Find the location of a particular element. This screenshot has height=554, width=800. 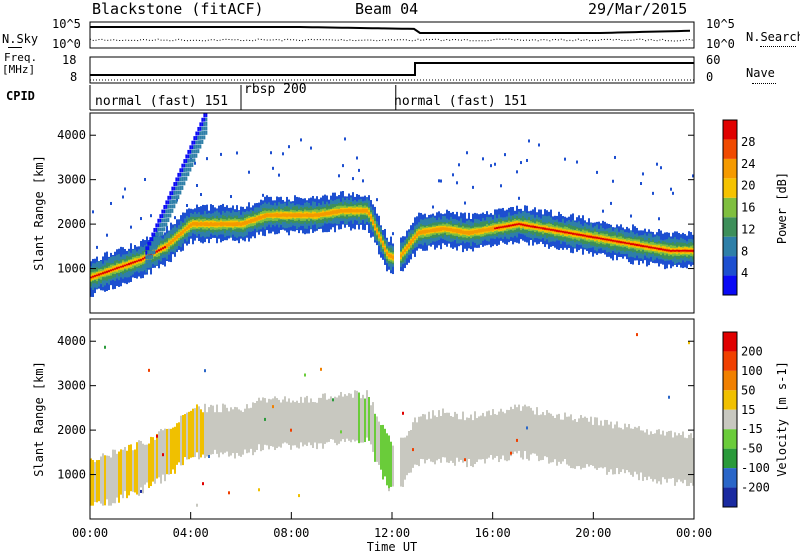

power-cbar-tick: 20 is located at coordinates (748, 186).